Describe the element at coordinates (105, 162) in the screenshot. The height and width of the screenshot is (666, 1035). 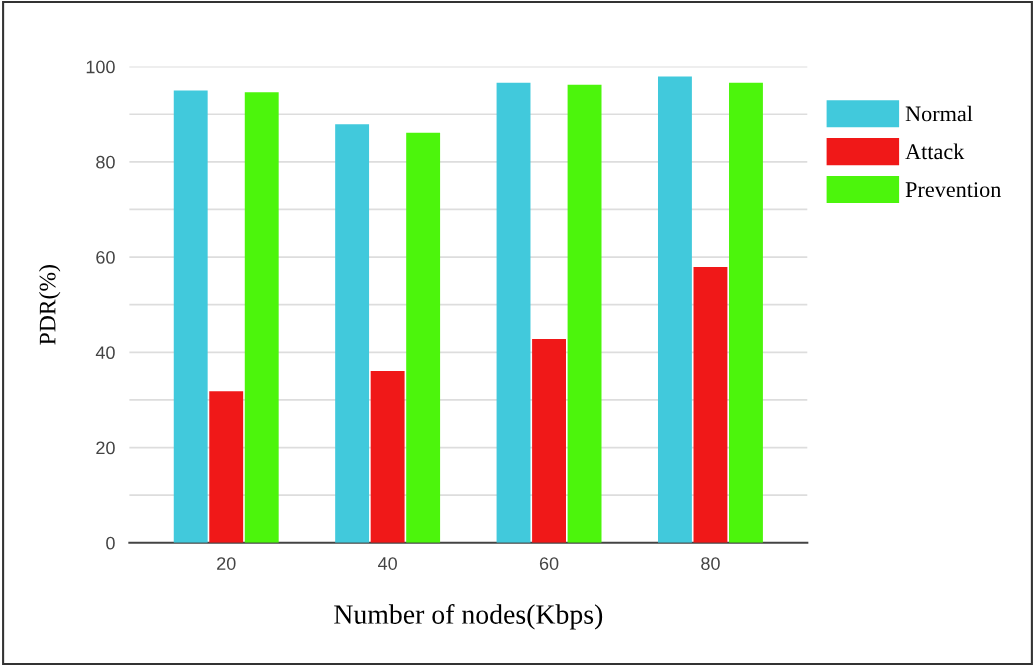
I see `y-tick-label: 80` at that location.